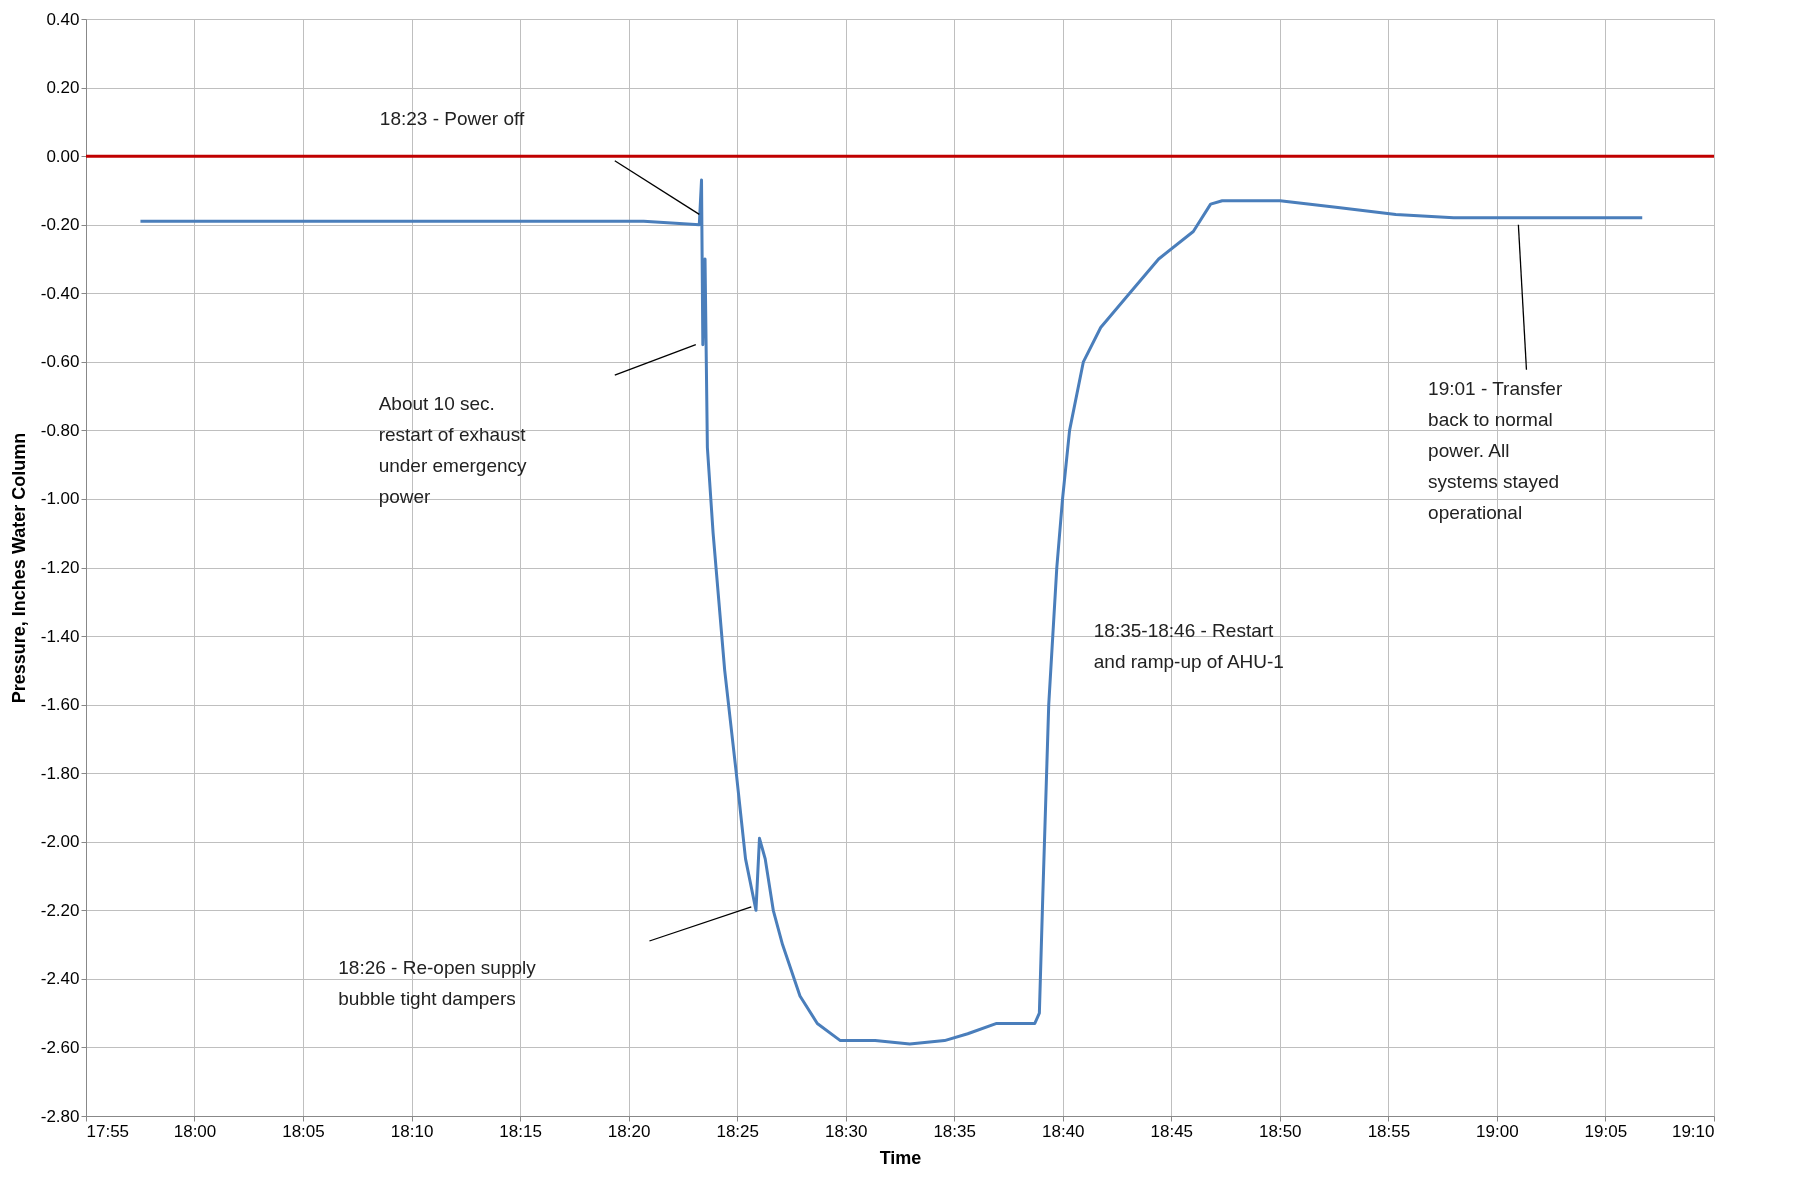 The width and height of the screenshot is (1815, 1204). I want to click on y-tick-label: 0.40, so click(63, 19).